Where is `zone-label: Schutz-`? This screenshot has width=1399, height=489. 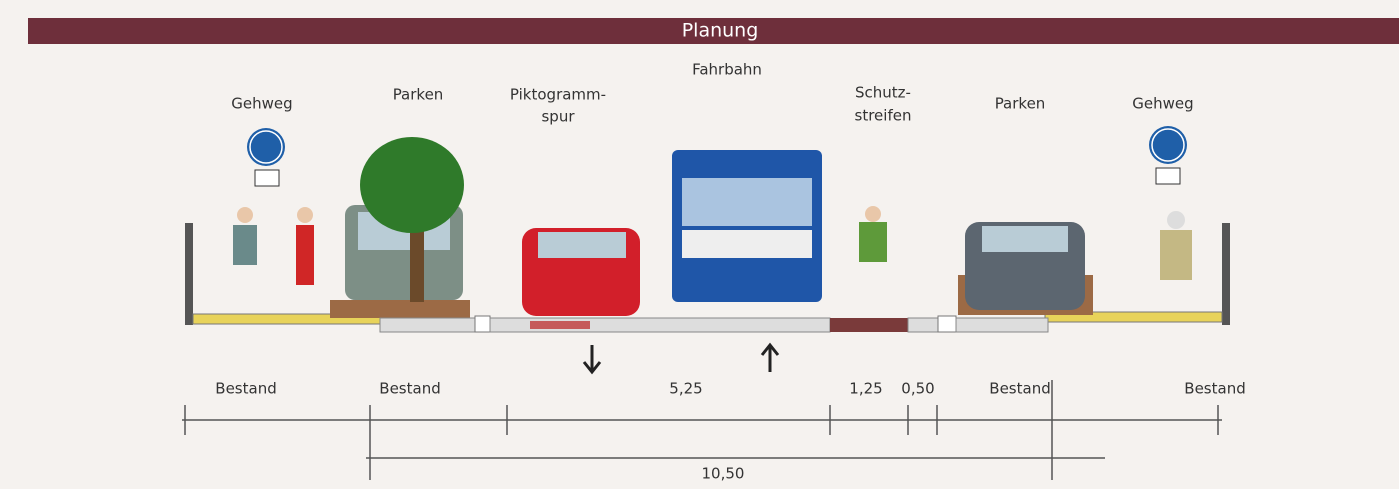 zone-label: Schutz- is located at coordinates (883, 93).